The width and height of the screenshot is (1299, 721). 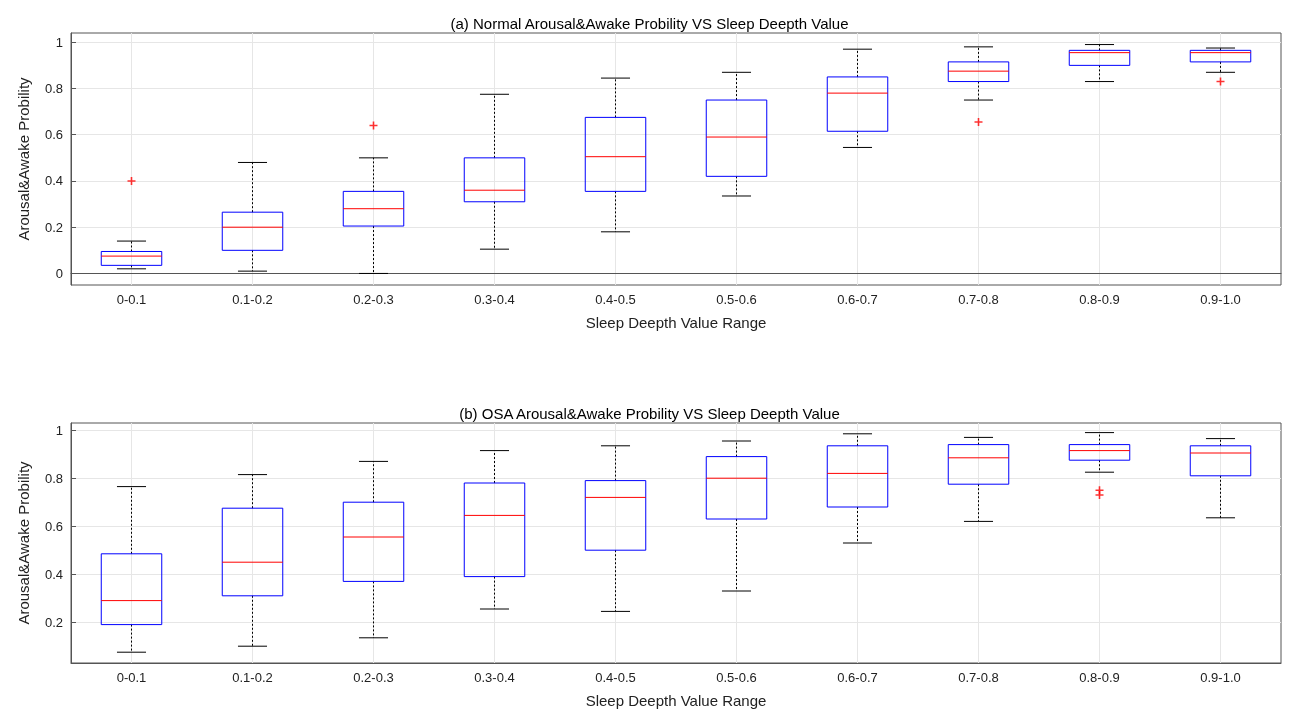 I want to click on y-tick-label: 0, so click(x=59, y=273).